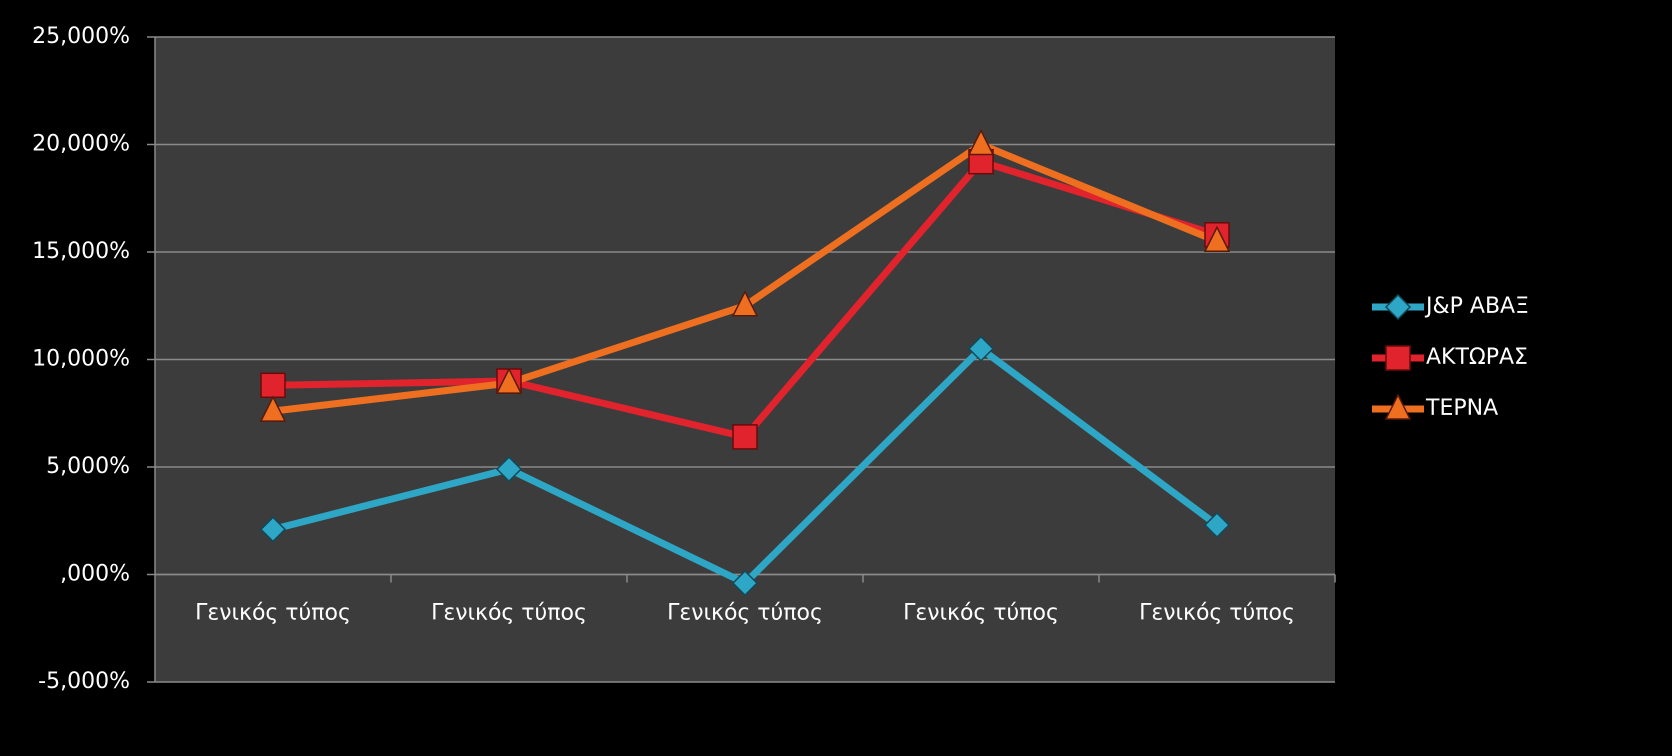  Describe the element at coordinates (81, 36) in the screenshot. I see `y-tick-label: 25,000%` at that location.